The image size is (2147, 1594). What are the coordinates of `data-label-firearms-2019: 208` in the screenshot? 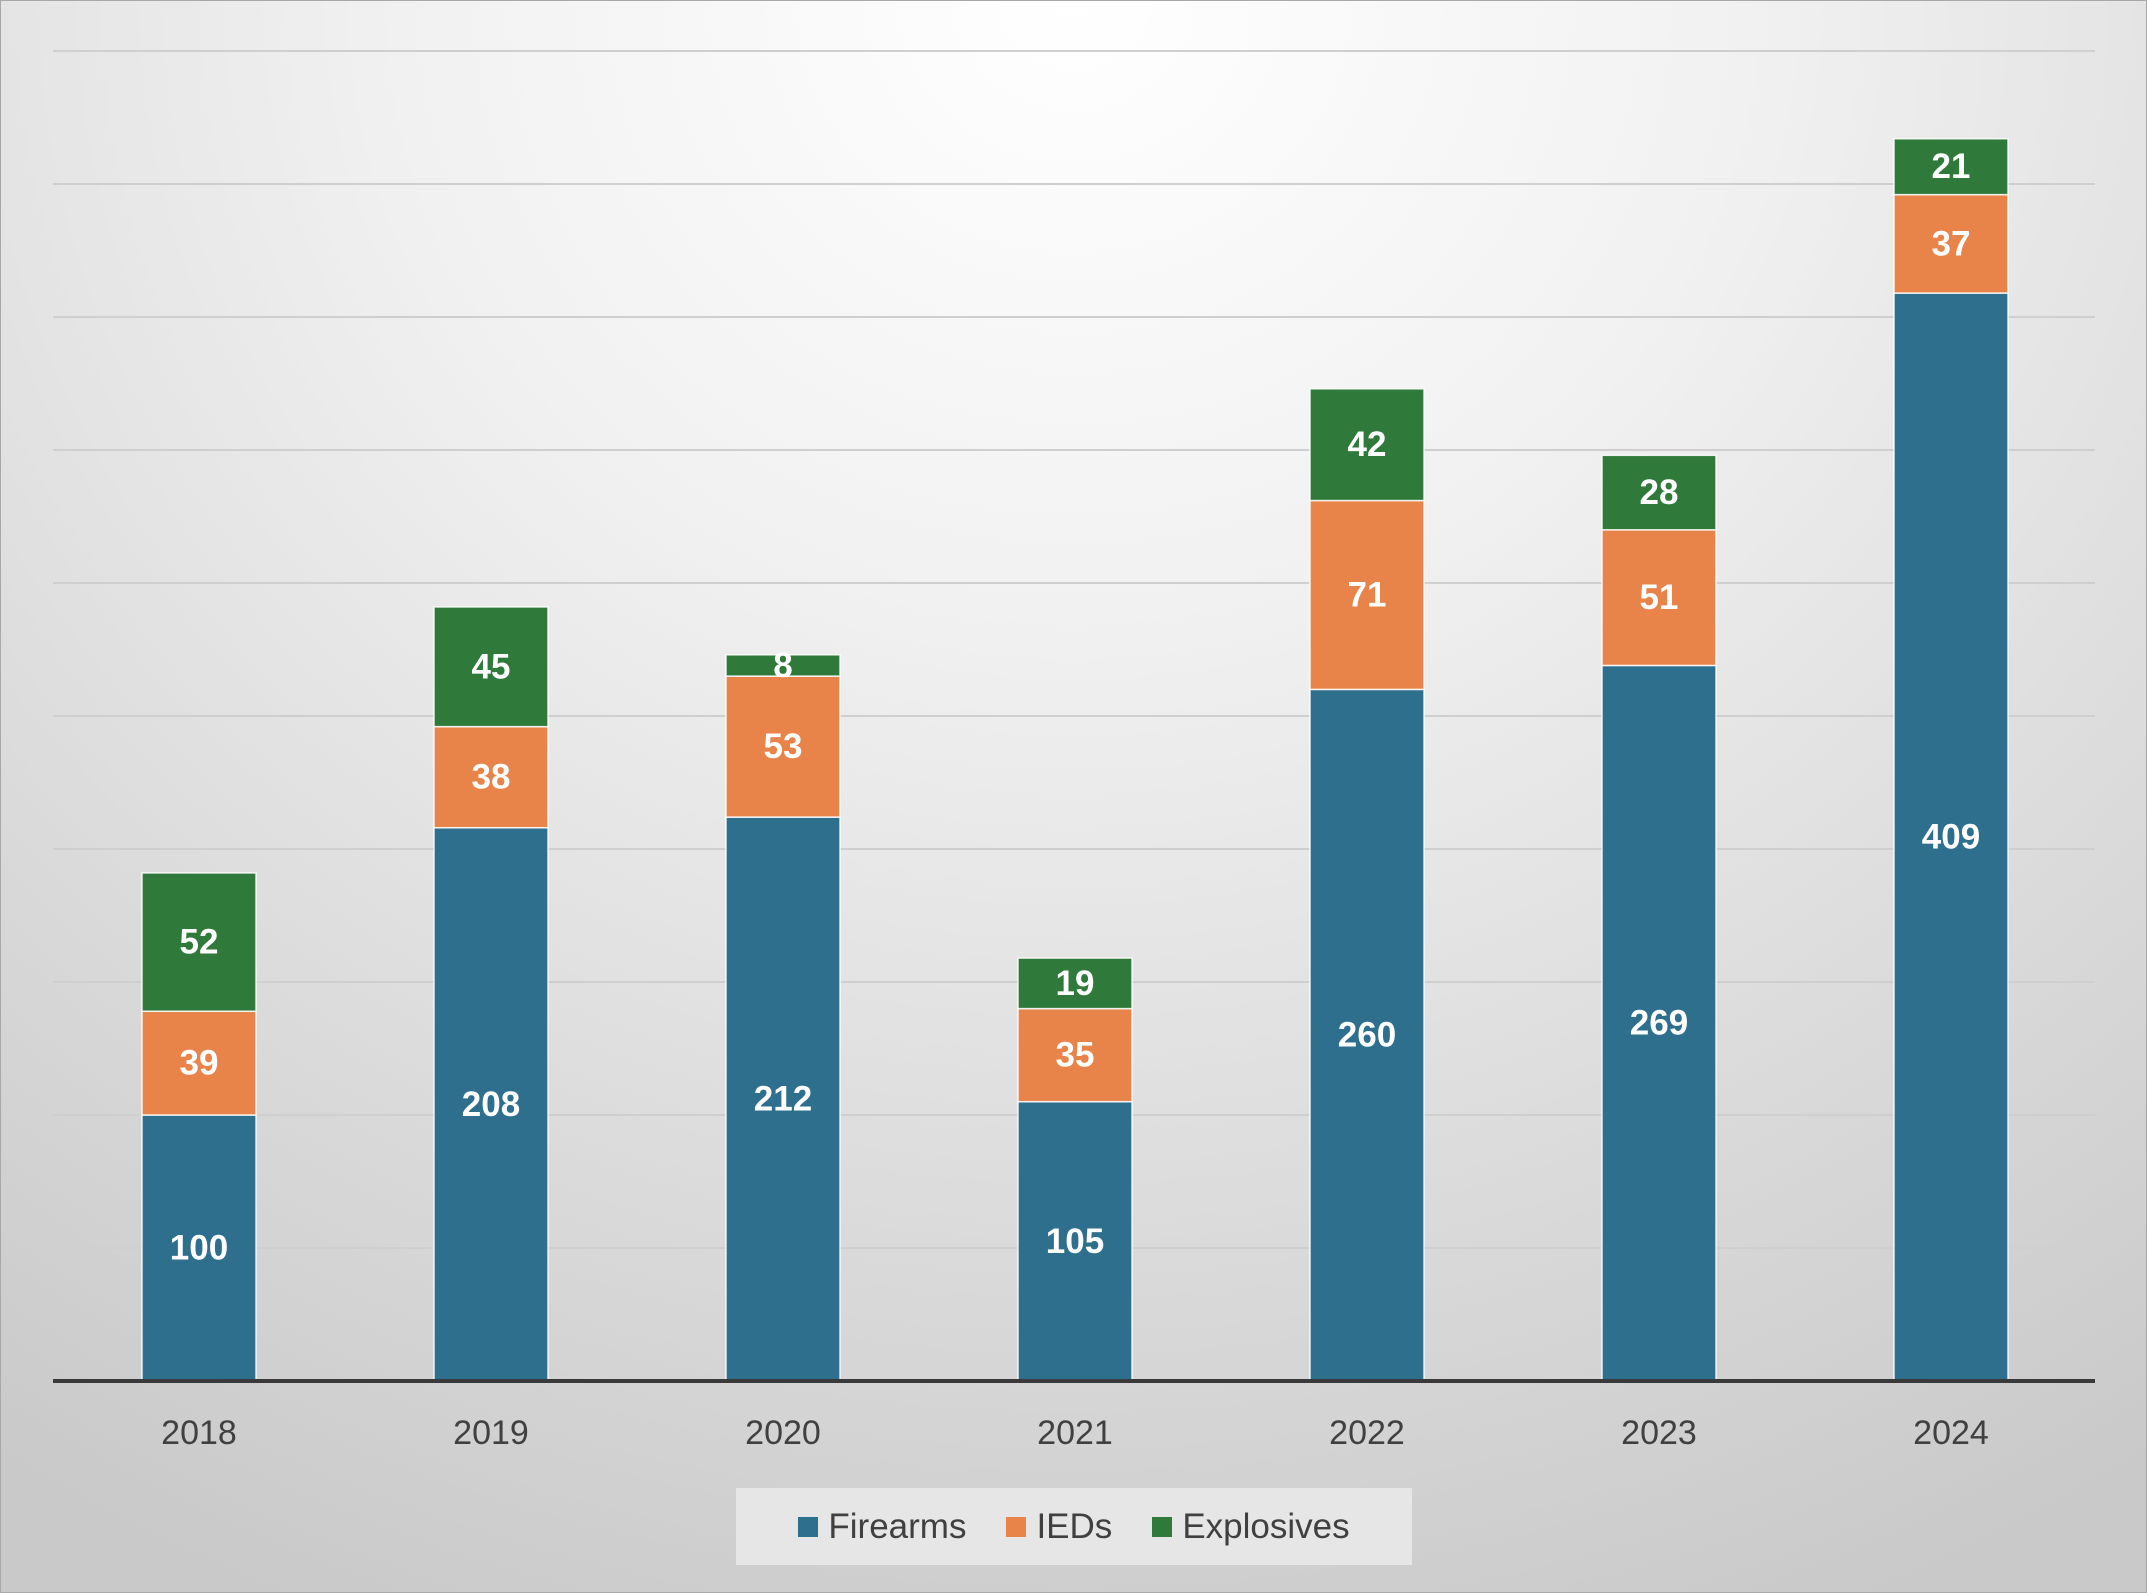 It's located at (491, 1104).